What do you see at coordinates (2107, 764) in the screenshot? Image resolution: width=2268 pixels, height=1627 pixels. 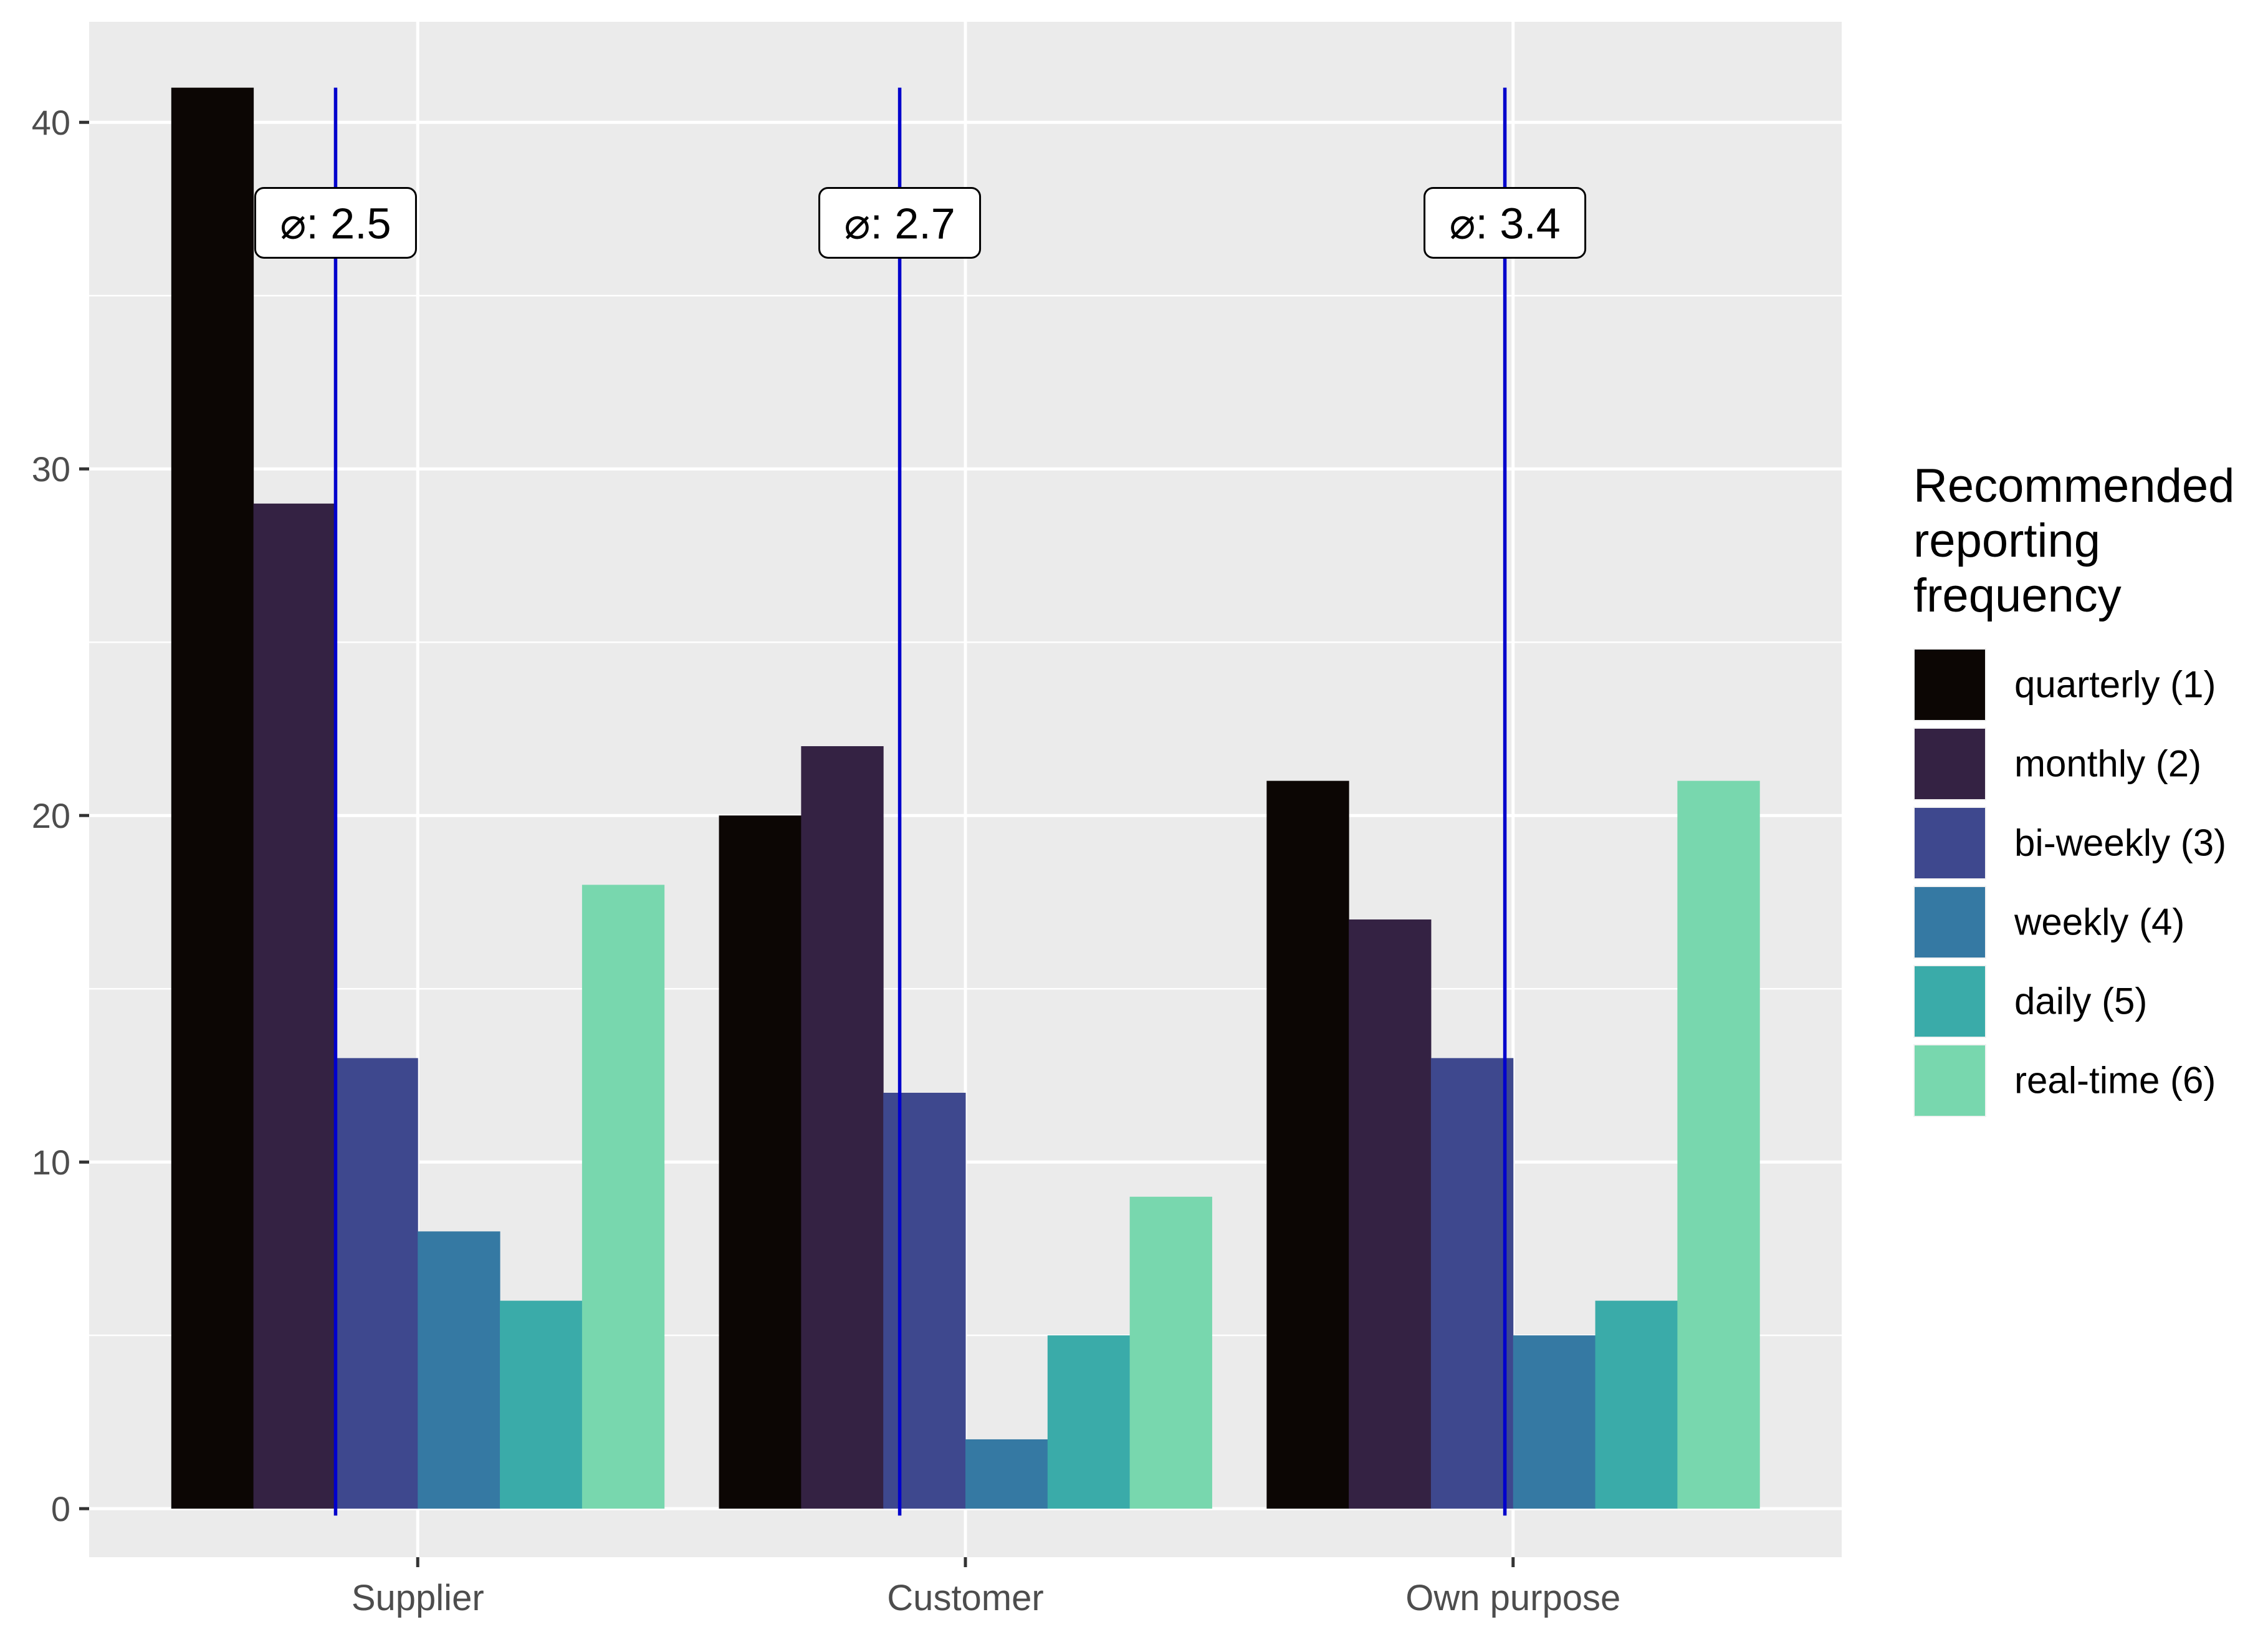 I see `legend-entry: monthly (2)` at bounding box center [2107, 764].